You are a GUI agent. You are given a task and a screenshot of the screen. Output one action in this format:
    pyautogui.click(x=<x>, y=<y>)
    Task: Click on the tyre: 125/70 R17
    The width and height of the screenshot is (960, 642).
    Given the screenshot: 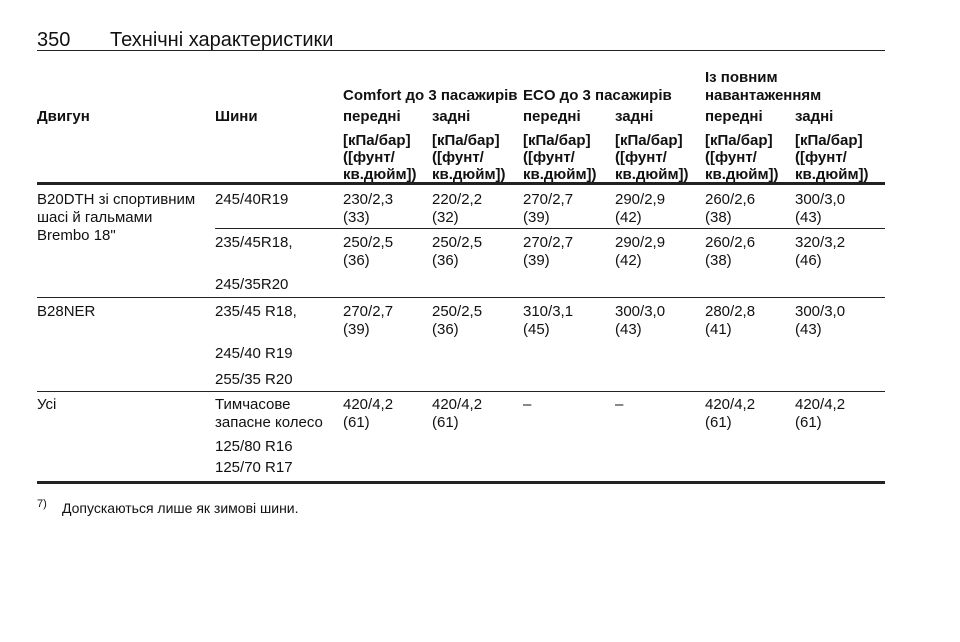 What is the action you would take?
    pyautogui.click(x=254, y=467)
    